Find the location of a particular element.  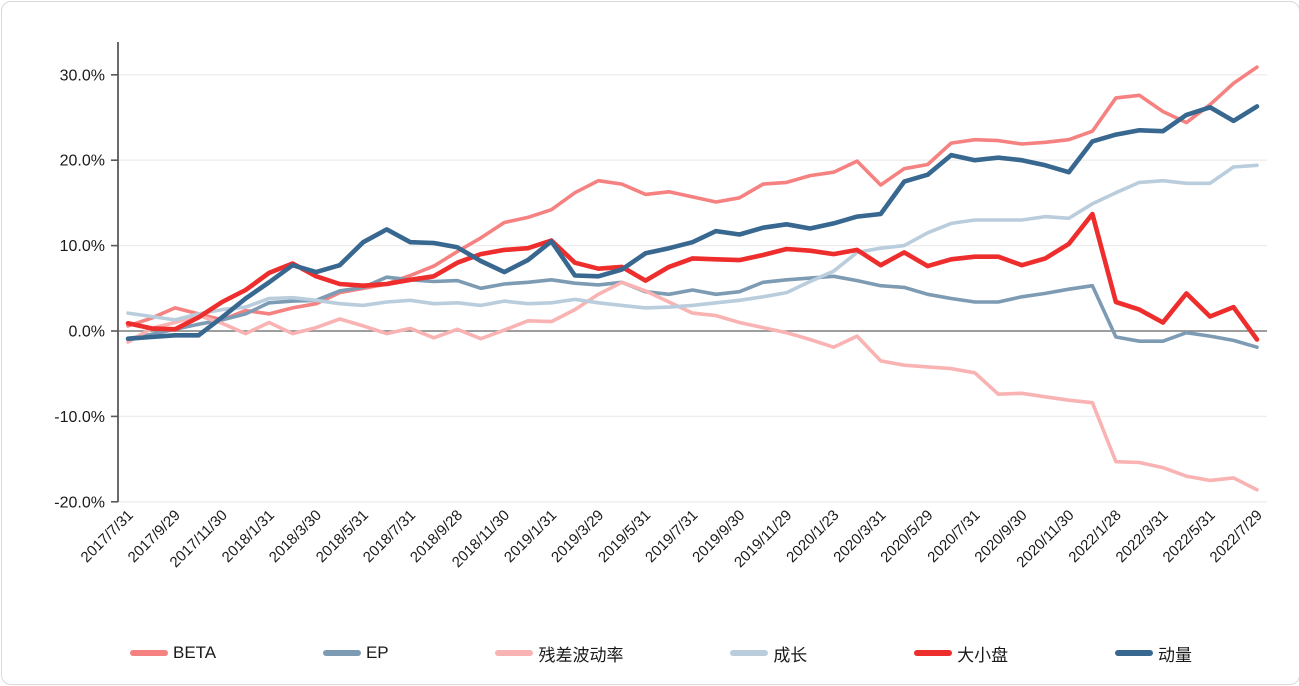

y-axis-label: 0.0% is located at coordinates (87, 332).